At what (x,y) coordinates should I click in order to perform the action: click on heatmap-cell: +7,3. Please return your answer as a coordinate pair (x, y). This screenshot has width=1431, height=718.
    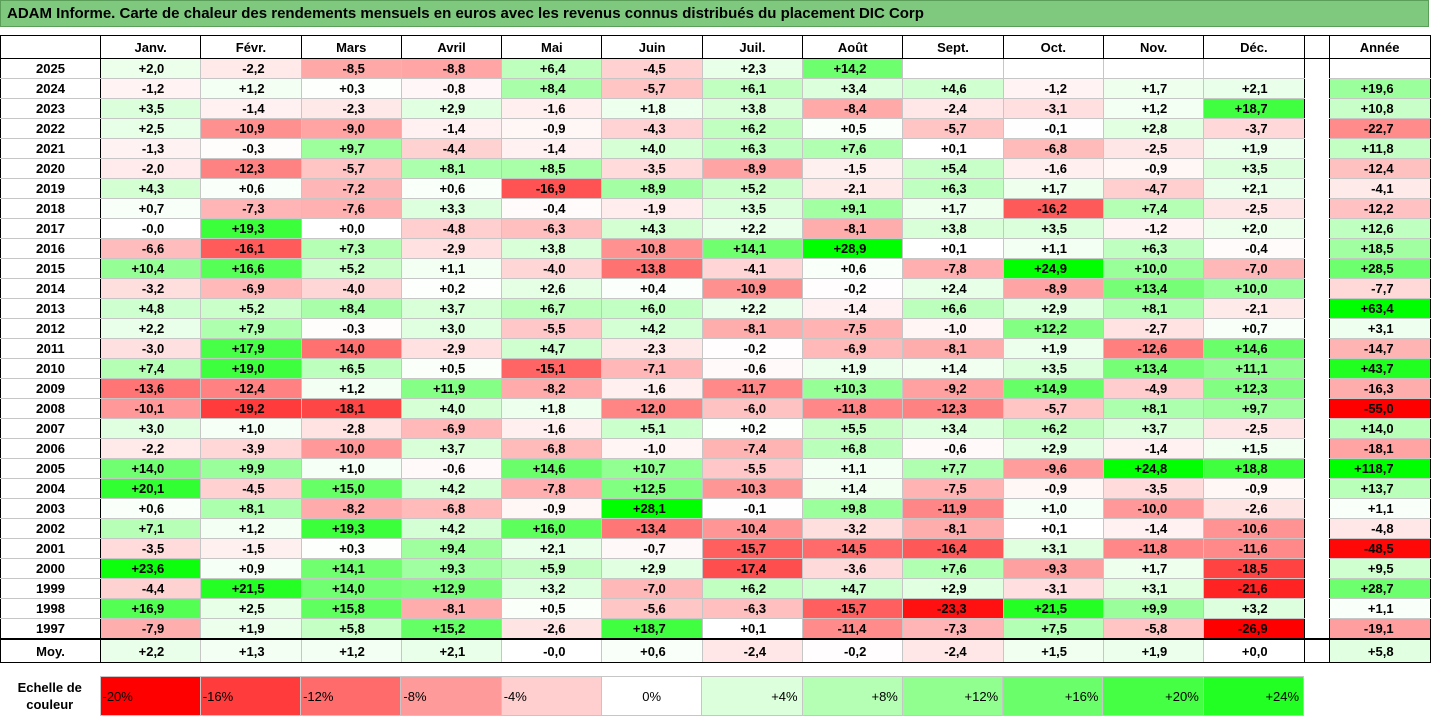
    Looking at the image, I should click on (351, 248).